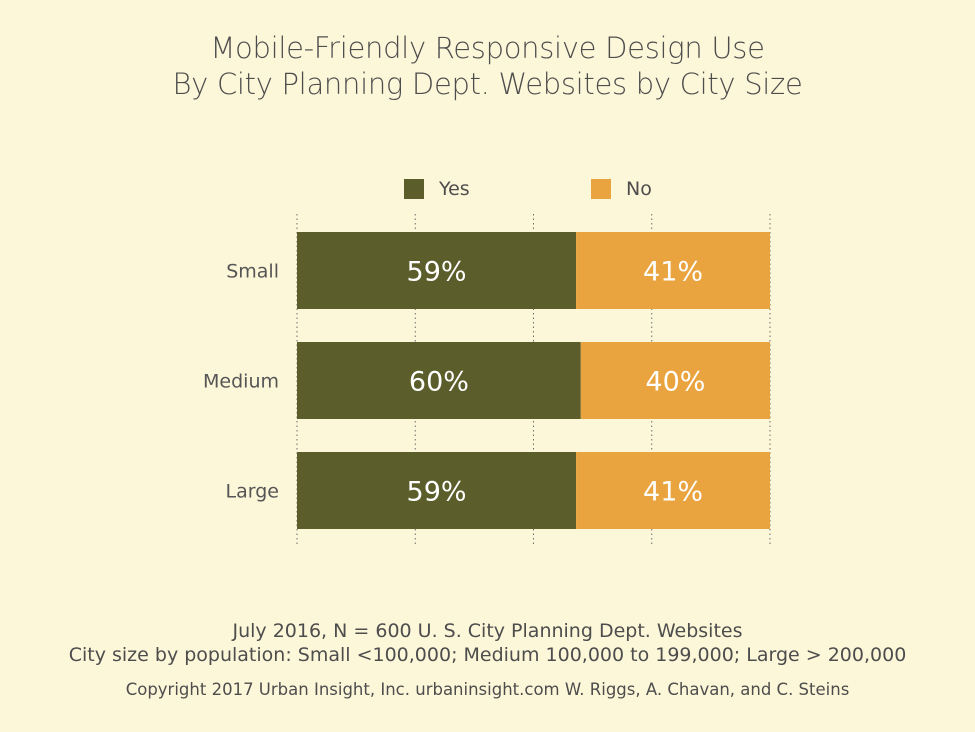 The image size is (975, 732). What do you see at coordinates (639, 189) in the screenshot?
I see `legend-label-no: No` at bounding box center [639, 189].